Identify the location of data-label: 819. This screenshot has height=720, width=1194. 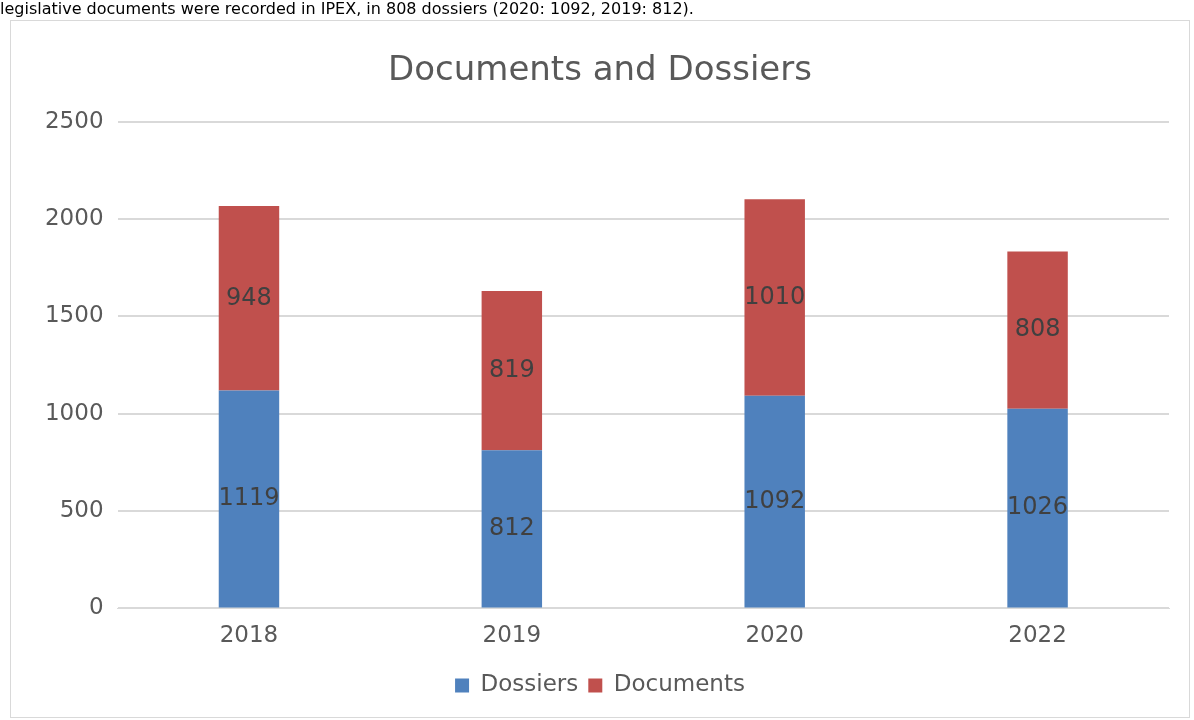
(511, 368).